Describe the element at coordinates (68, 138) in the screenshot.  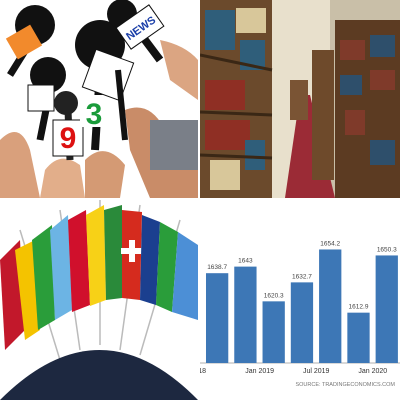
I see `mic-label: 9` at that location.